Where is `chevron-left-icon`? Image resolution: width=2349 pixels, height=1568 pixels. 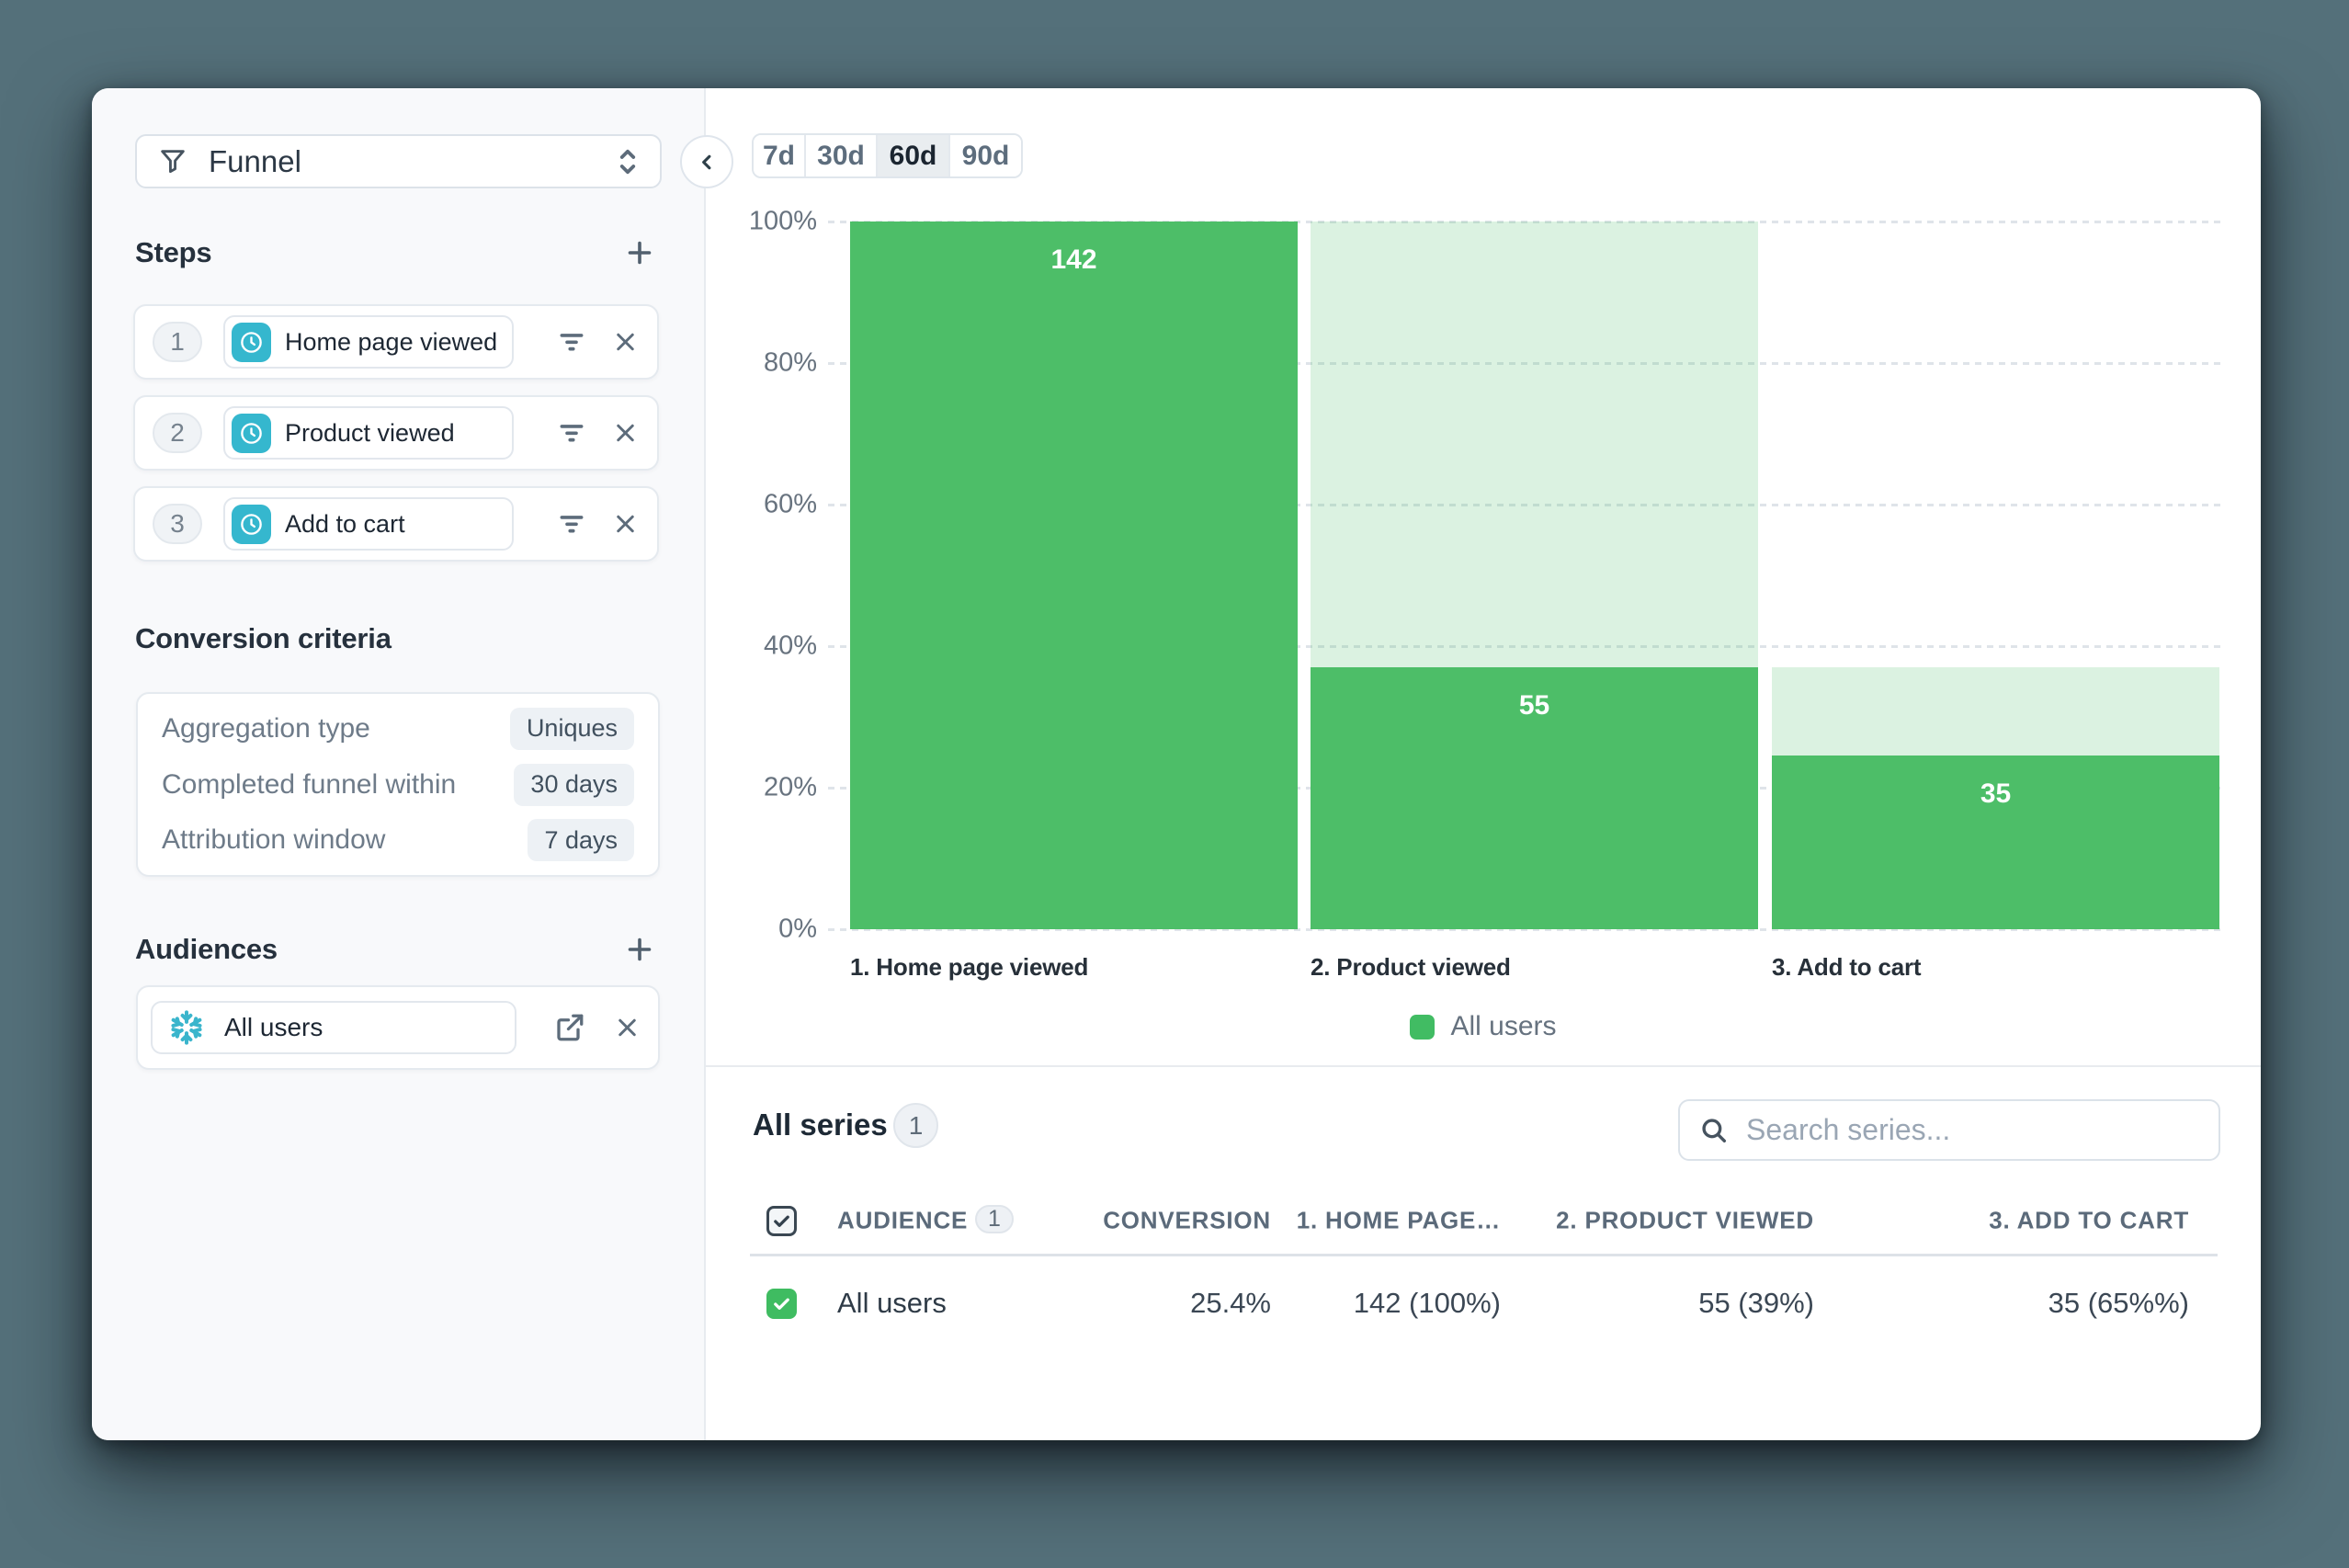 chevron-left-icon is located at coordinates (708, 162).